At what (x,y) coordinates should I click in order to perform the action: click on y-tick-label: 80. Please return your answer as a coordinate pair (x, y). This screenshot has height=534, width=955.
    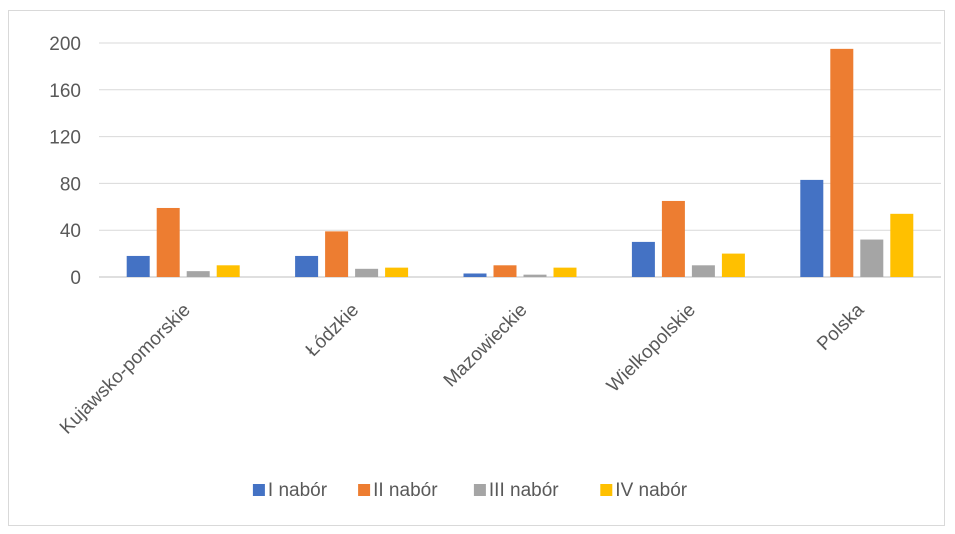
    Looking at the image, I should click on (70, 184).